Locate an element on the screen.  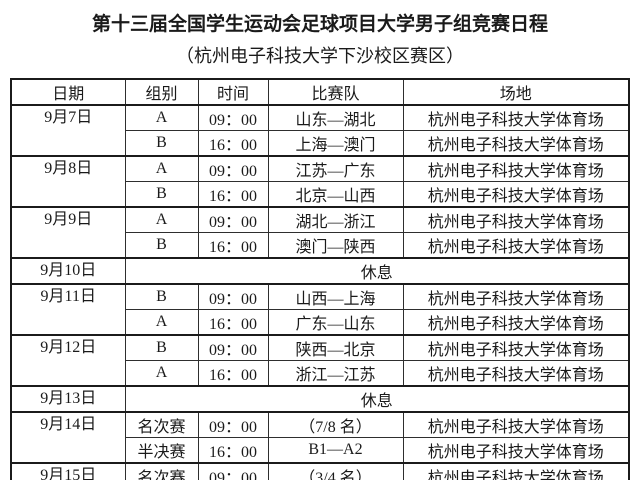
match-row: A 16：00 浙江—江苏 杭州电子科技大学体育场 is located at coordinates (320, 373).